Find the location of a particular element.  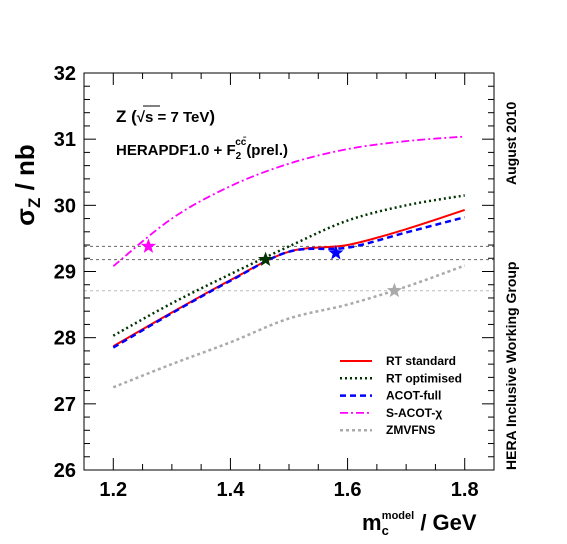

star-marker-acot-full is located at coordinates (336, 252).